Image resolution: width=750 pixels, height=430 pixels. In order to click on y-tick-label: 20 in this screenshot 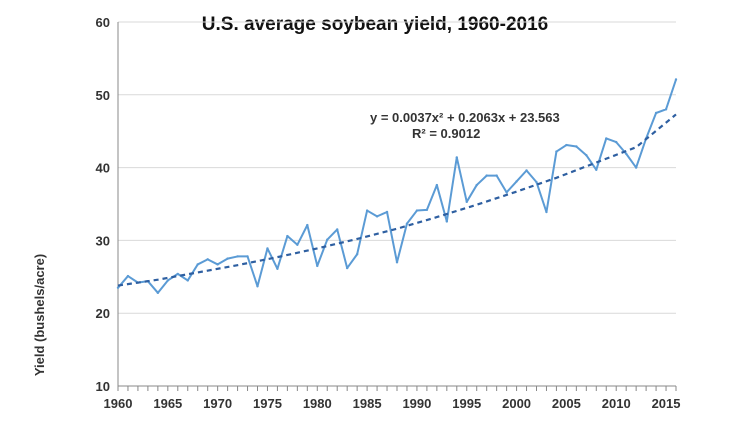, I will do `click(103, 313)`.